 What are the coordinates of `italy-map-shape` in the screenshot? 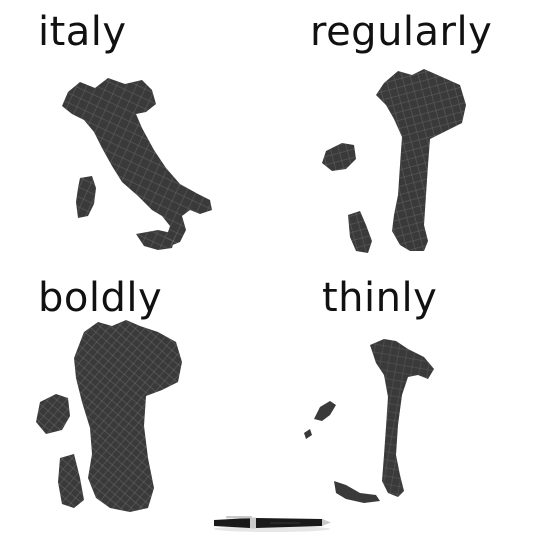 It's located at (137, 164).